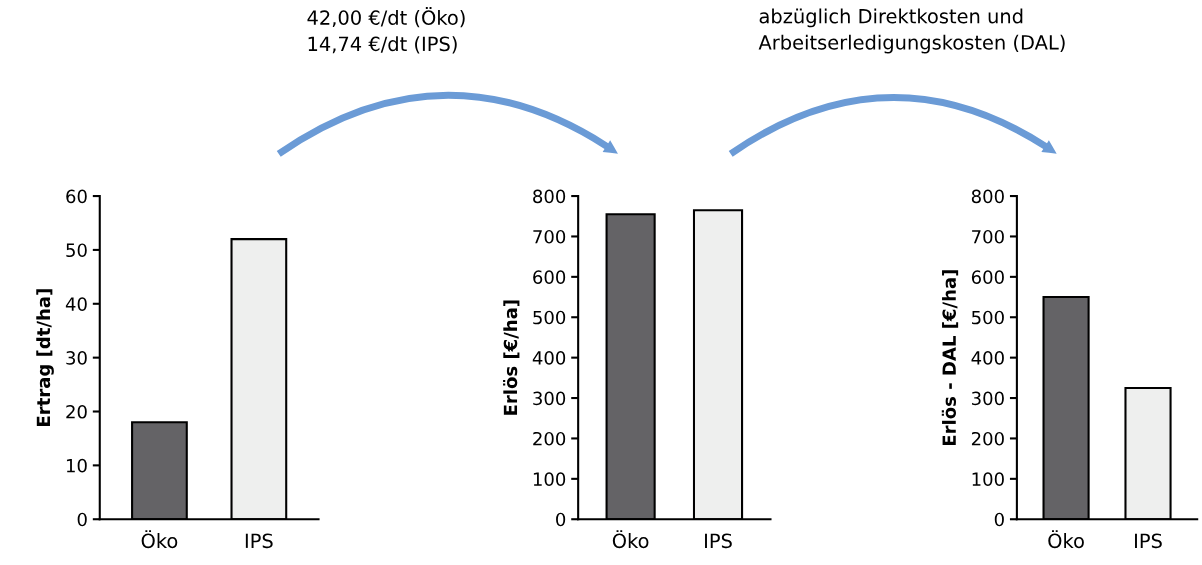  What do you see at coordinates (76, 196) in the screenshot?
I see `y-tick-label: 60` at bounding box center [76, 196].